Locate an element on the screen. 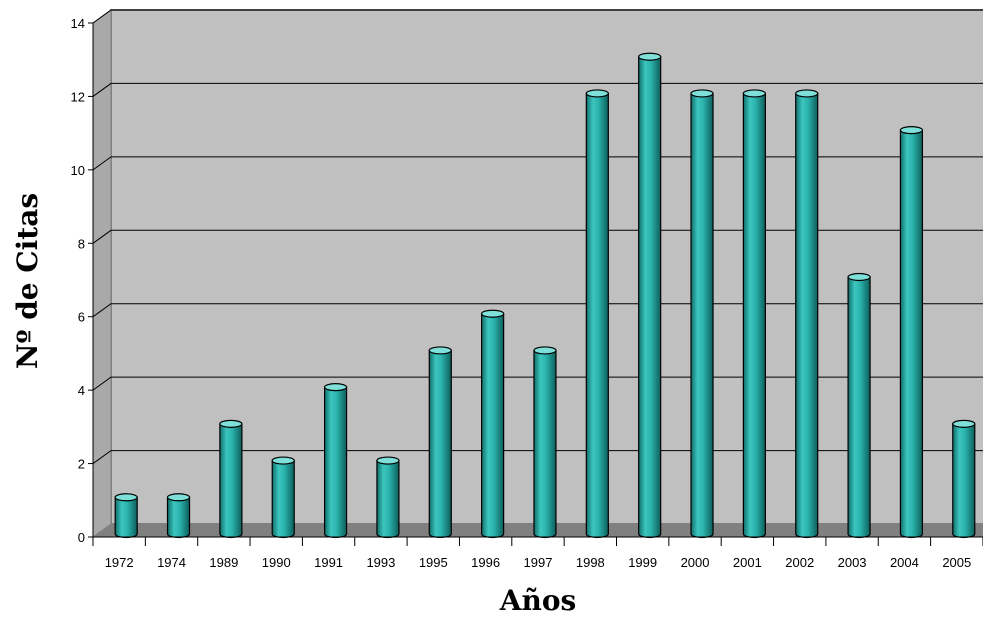 The image size is (983, 617). x-tick-label: 2005 is located at coordinates (956, 562).